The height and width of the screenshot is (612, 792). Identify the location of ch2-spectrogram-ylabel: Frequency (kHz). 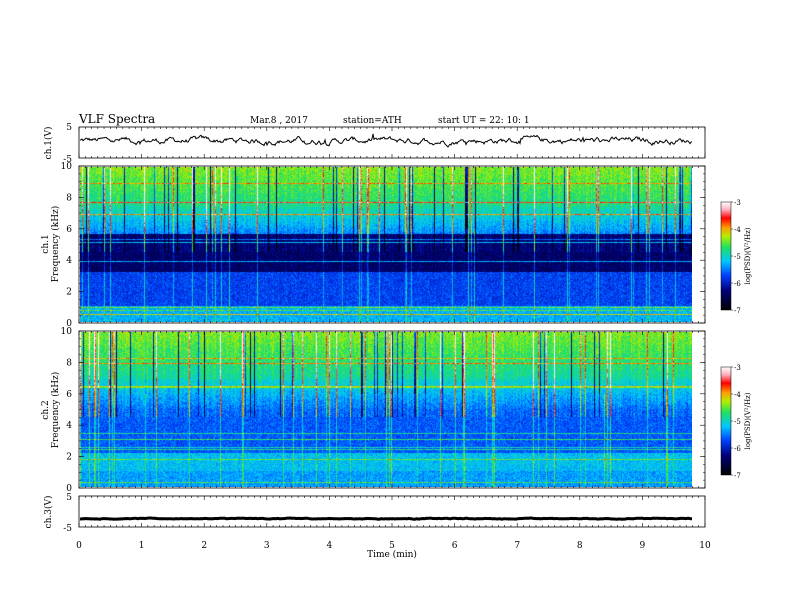
(55, 410).